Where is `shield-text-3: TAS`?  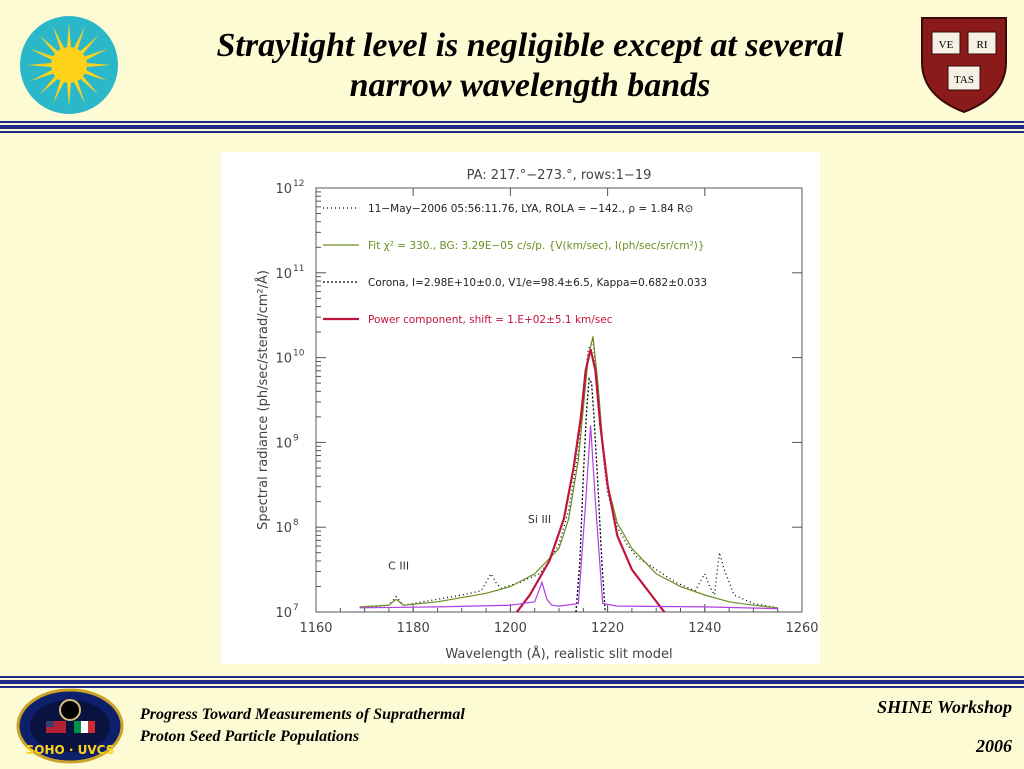 shield-text-3: TAS is located at coordinates (964, 80).